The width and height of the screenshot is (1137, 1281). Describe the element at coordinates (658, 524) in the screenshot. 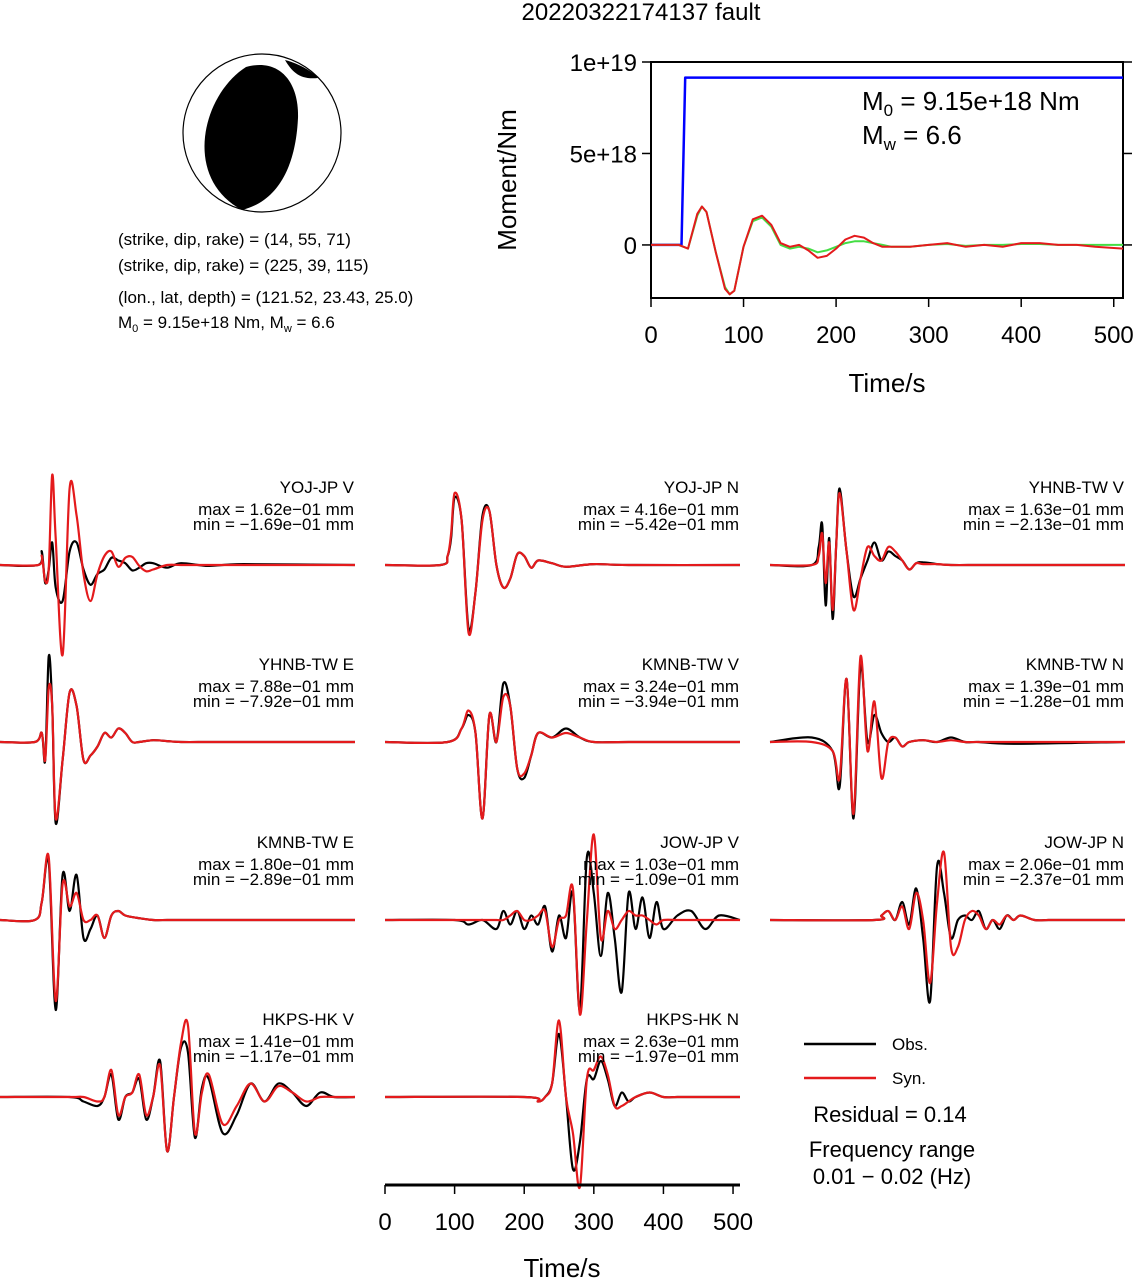

I see `trace-min-label: min = −5.42e−01 mm` at that location.